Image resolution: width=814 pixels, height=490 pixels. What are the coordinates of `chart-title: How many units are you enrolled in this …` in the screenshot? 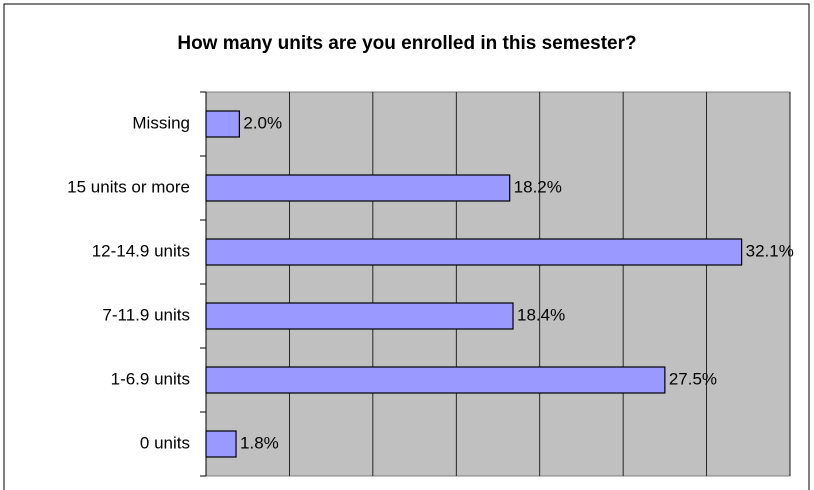 It's located at (406, 43).